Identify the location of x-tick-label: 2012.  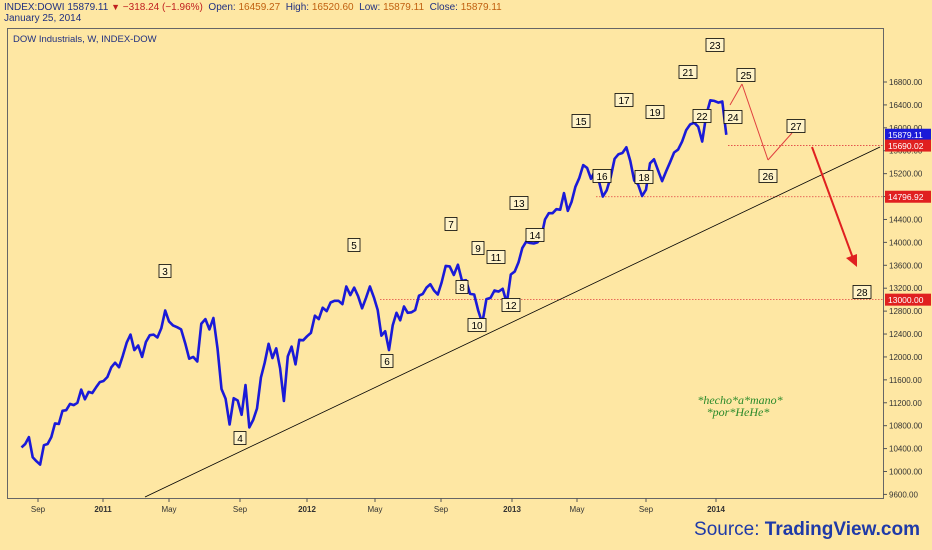
(307, 509).